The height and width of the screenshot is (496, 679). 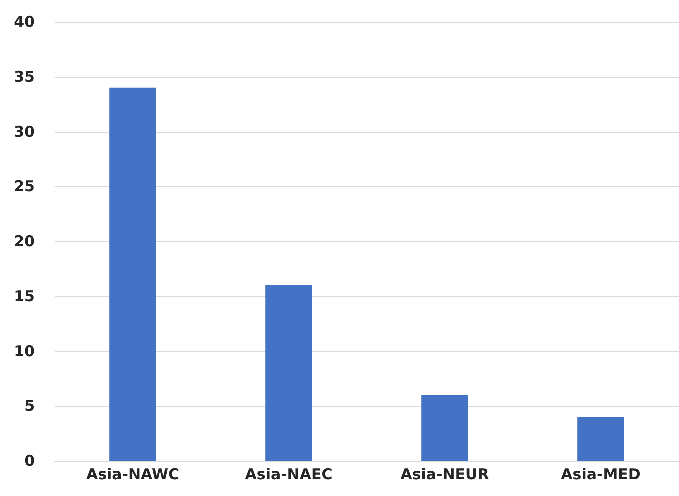 What do you see at coordinates (289, 475) in the screenshot?
I see `x-tick-label: Asia-NAEC` at bounding box center [289, 475].